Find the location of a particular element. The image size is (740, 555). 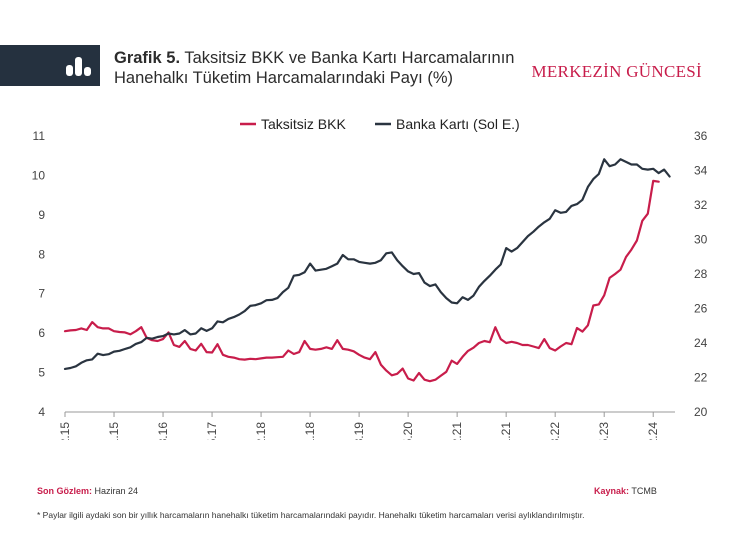

y-right-tick-label: 28 is located at coordinates (701, 274).